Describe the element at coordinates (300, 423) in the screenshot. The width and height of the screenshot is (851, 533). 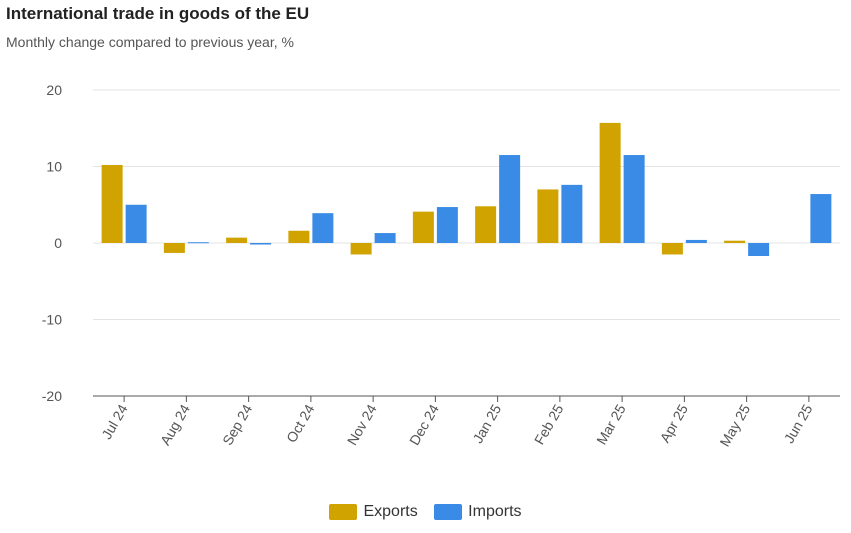
I see `x-tick-label: Oct 24` at that location.